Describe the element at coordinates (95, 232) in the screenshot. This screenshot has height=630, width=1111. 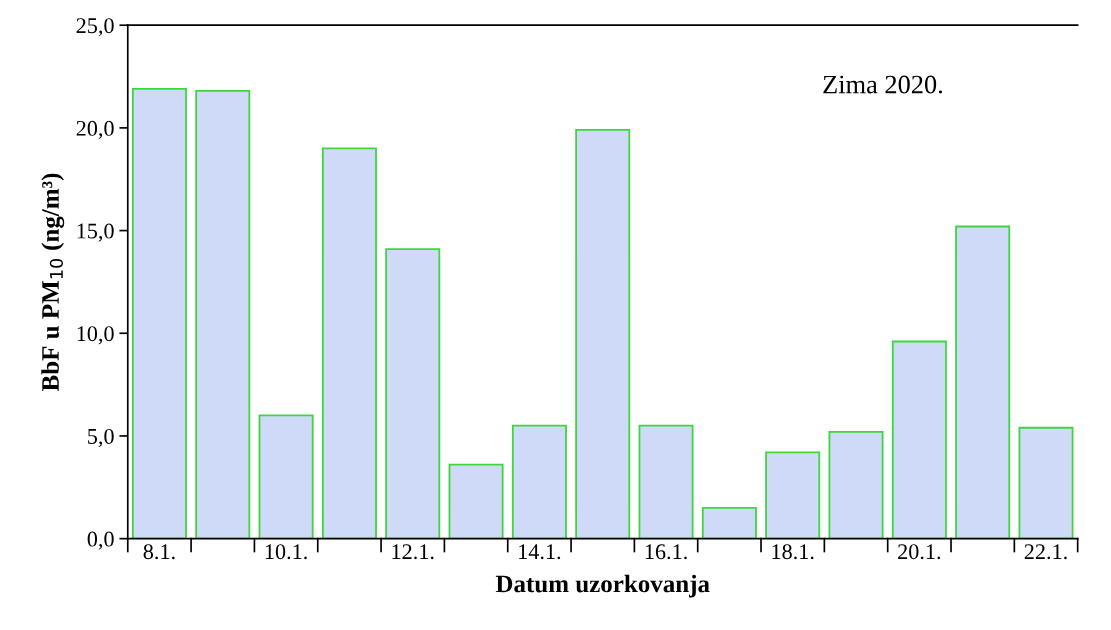
I see `y-tick-label: 15,0` at that location.